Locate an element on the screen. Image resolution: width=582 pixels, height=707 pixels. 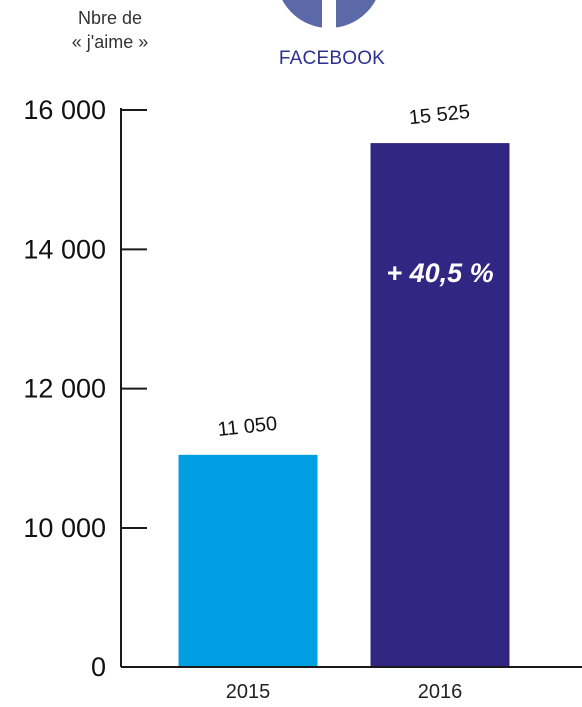
y-tick-label-12000: 12 000 is located at coordinates (64, 389).